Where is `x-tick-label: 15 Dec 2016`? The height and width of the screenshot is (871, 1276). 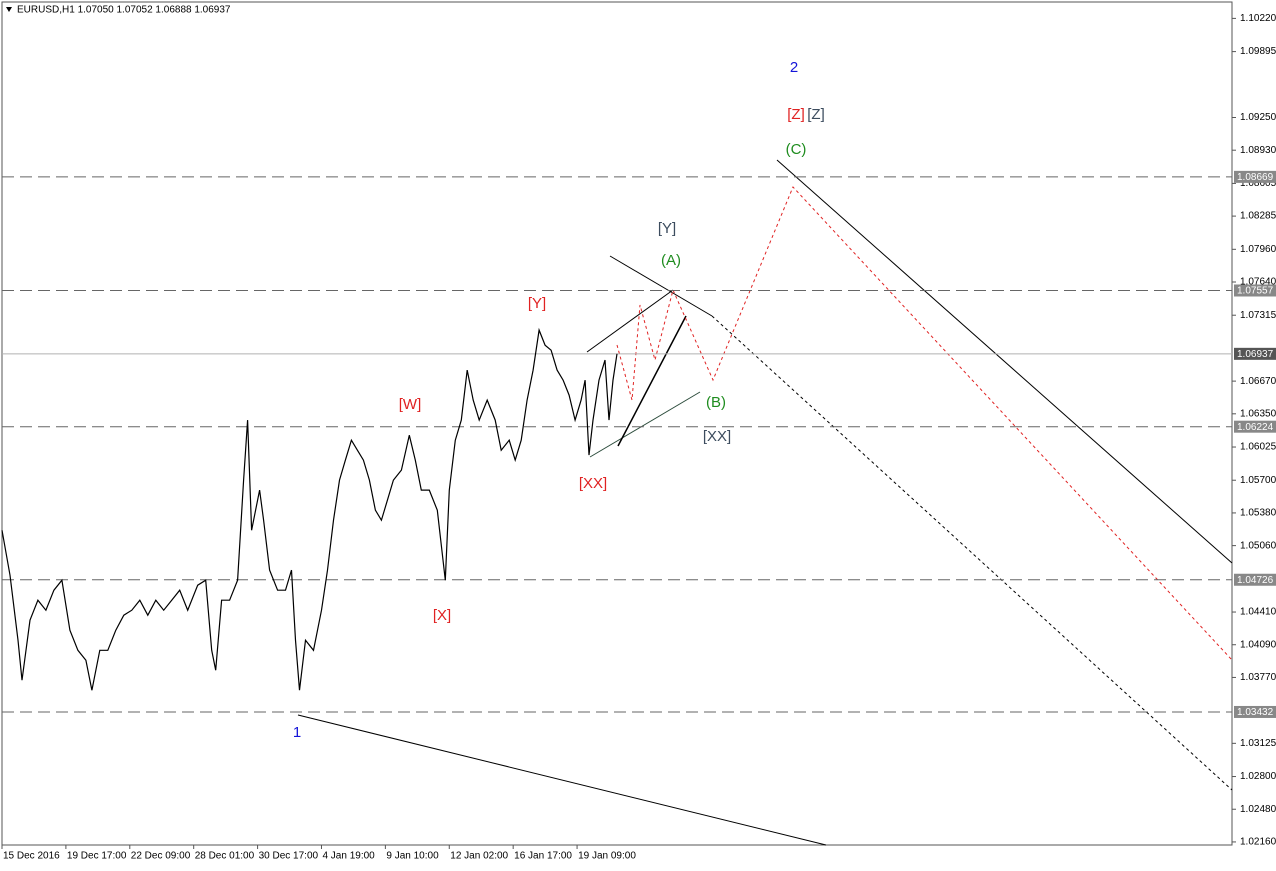
x-tick-label: 15 Dec 2016 is located at coordinates (31, 856).